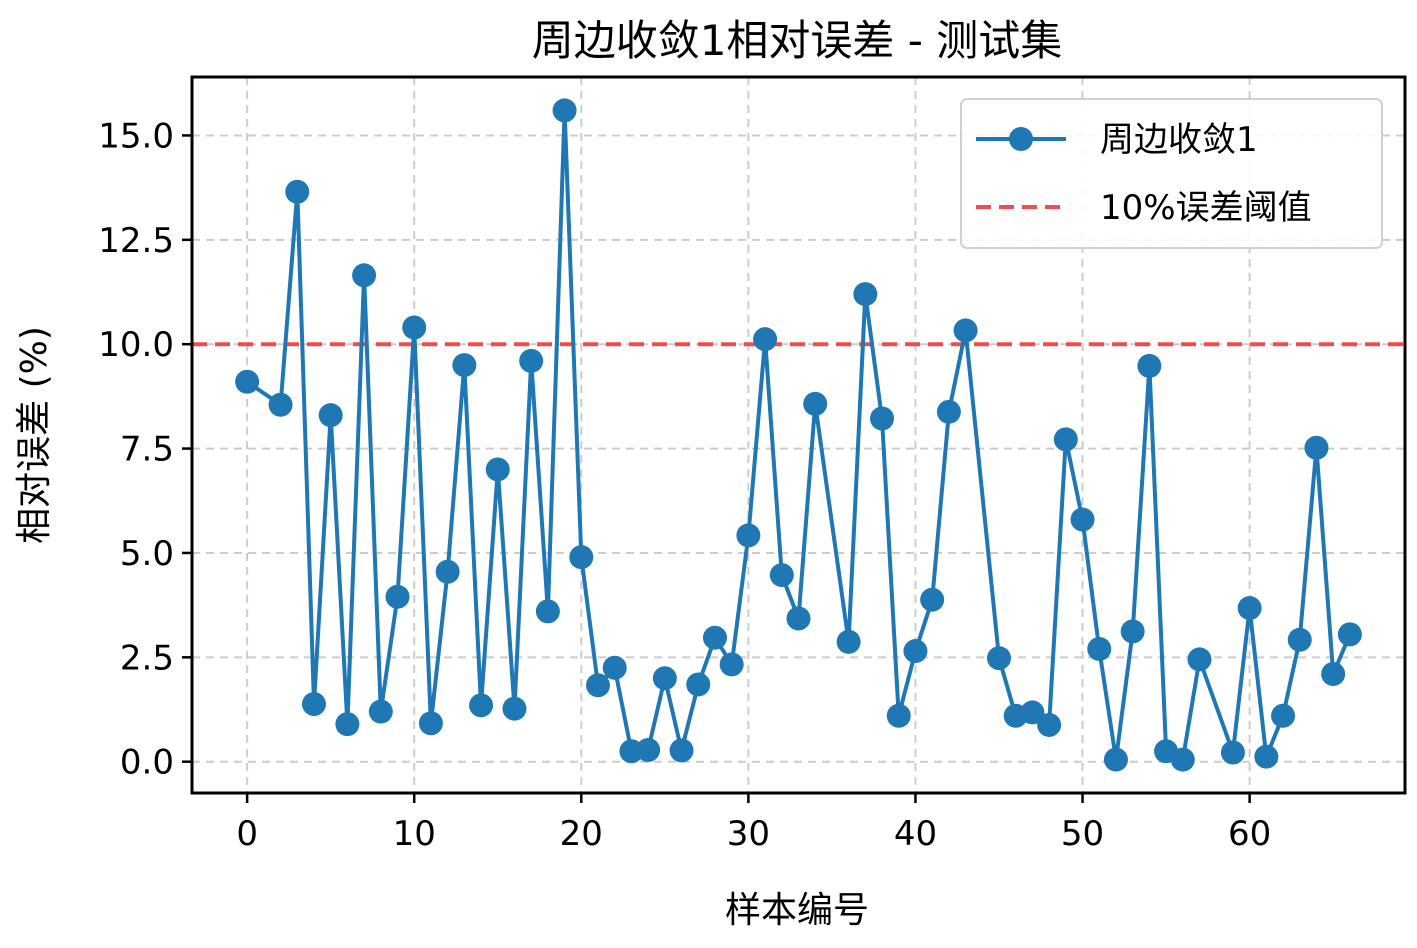 This screenshot has width=1417, height=948. I want to click on x-tick-label: 50, so click(1082, 834).